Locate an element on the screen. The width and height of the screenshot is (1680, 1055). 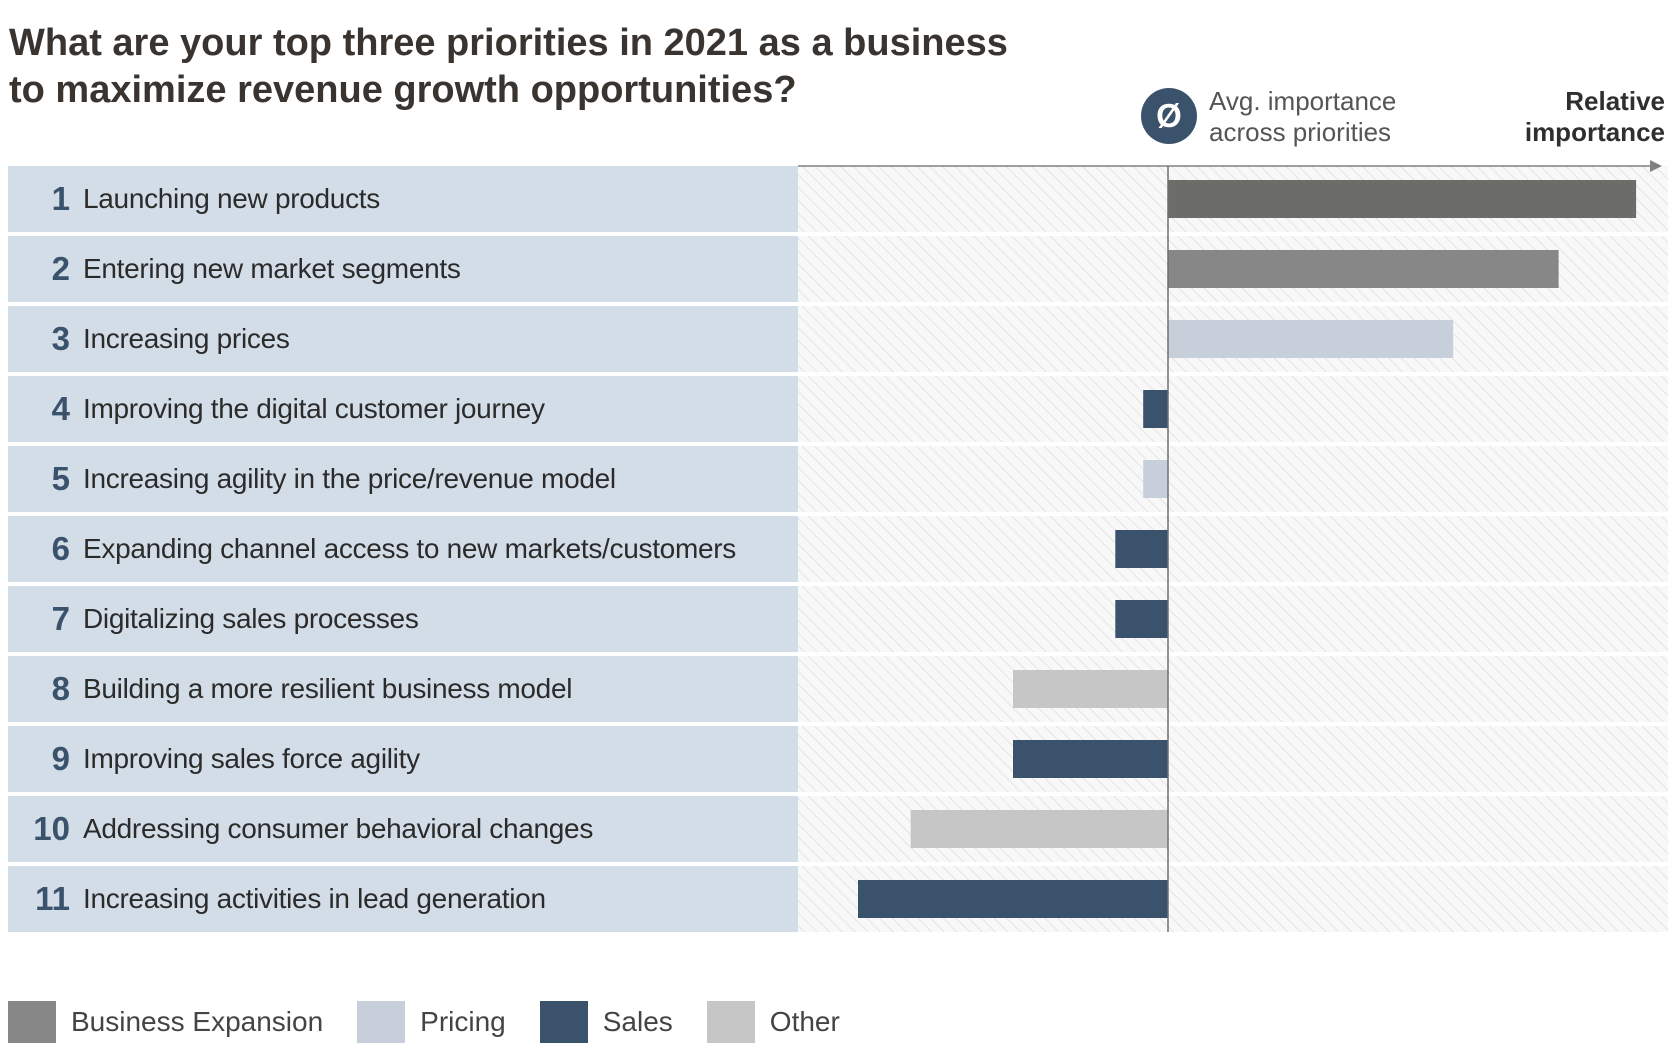
category-rank: 11 is located at coordinates (52, 898).